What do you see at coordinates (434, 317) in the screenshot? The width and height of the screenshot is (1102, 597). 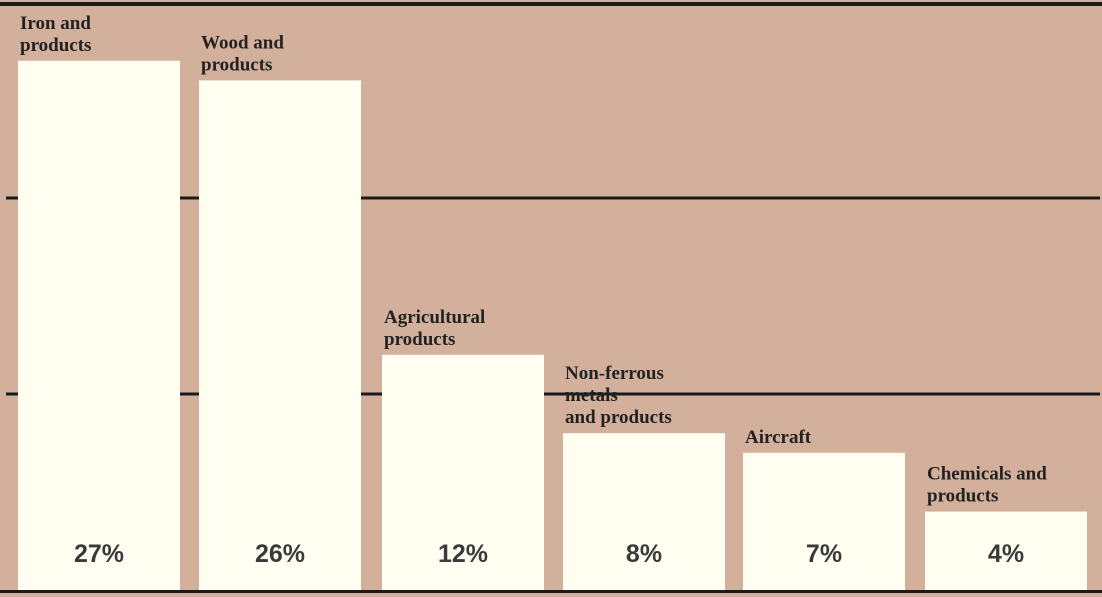 I see `category-label-line-2-0: Agricultural` at bounding box center [434, 317].